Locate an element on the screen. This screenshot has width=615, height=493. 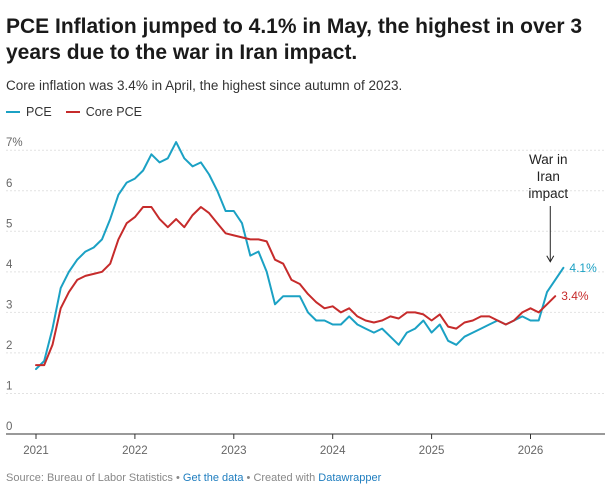
y-tick-label: 2 is located at coordinates (9, 346).